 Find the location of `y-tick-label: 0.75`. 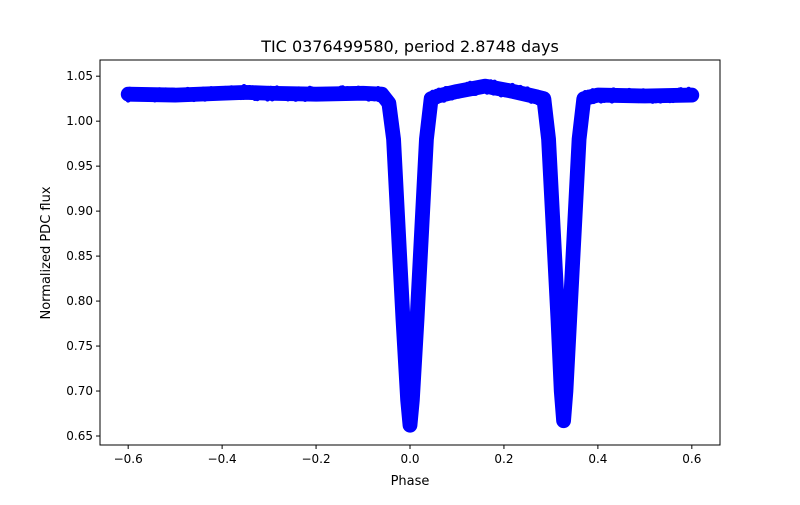

y-tick-label: 0.75 is located at coordinates (79, 346).